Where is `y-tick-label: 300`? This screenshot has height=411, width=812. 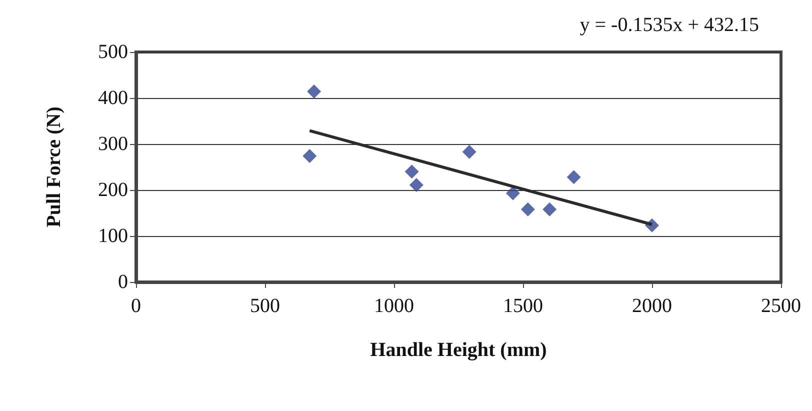
y-tick-label: 300 is located at coordinates (113, 144).